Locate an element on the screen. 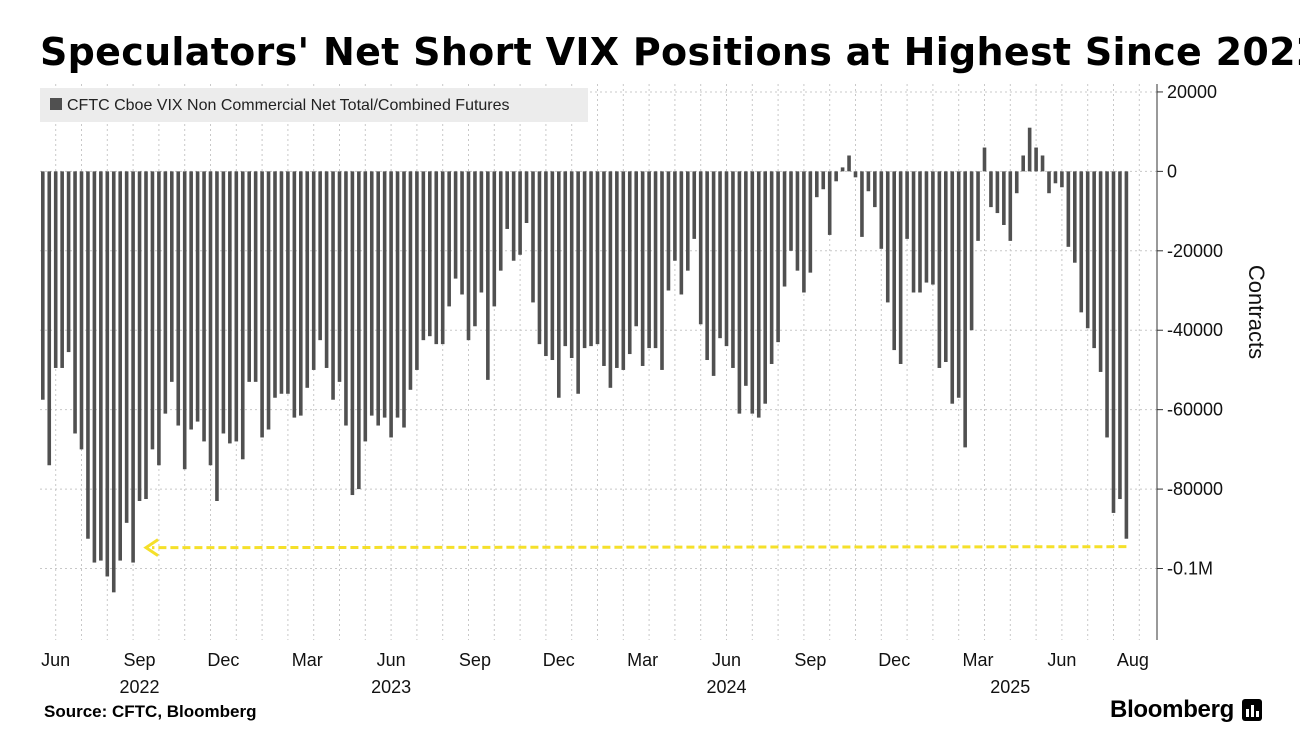 The image size is (1300, 756). x-year-label: 2024 is located at coordinates (726, 687).